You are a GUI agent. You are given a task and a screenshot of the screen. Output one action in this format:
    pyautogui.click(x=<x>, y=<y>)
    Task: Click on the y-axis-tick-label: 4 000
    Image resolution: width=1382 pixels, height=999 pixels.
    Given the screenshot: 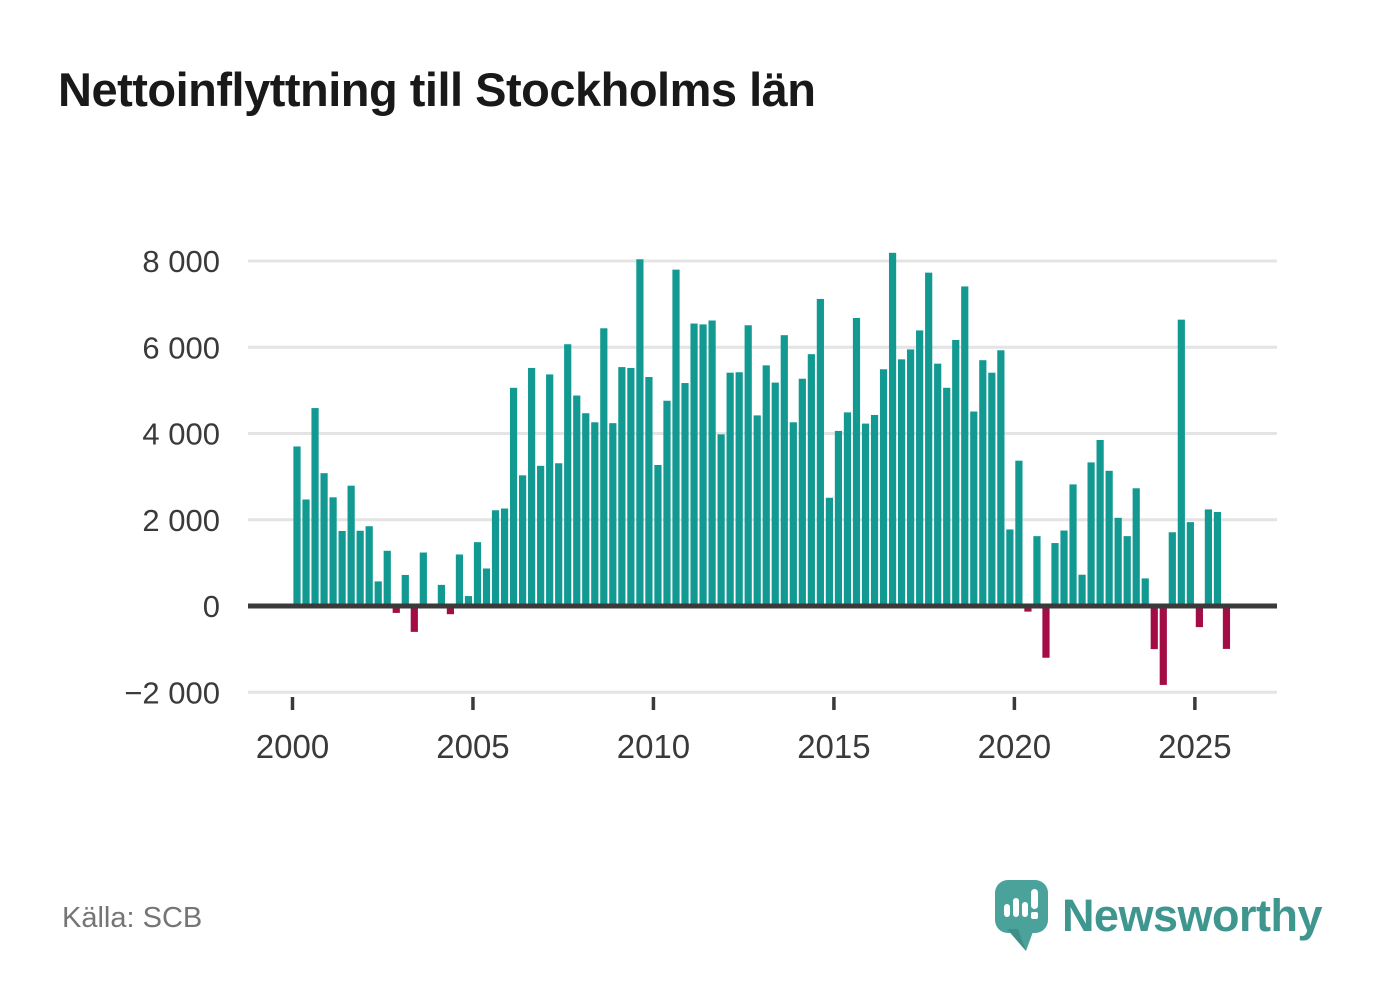 What is the action you would take?
    pyautogui.click(x=181, y=434)
    